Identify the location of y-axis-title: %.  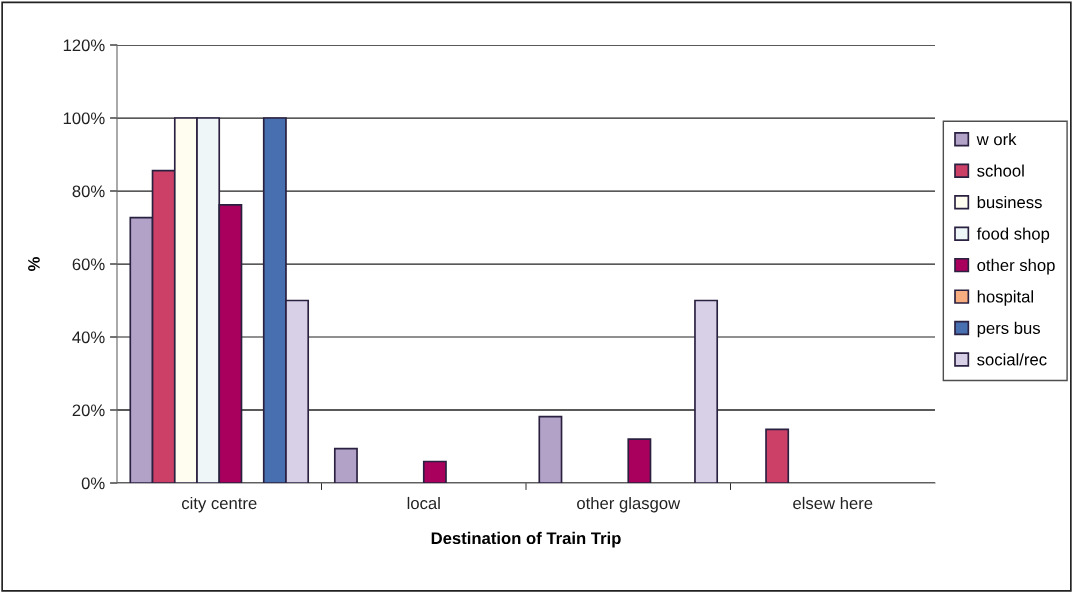
(34, 264).